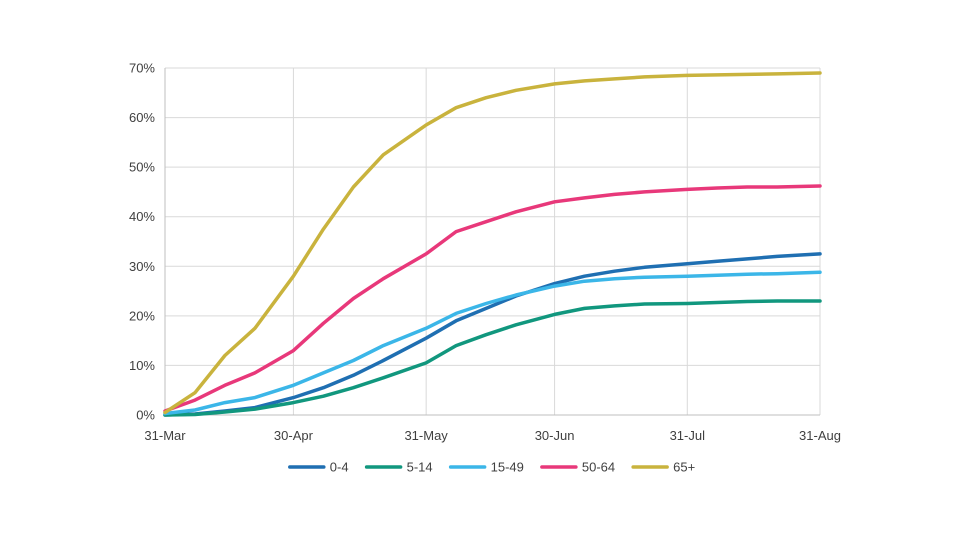  Describe the element at coordinates (663, 467) in the screenshot. I see `legend-item-65plus: 65+` at that location.